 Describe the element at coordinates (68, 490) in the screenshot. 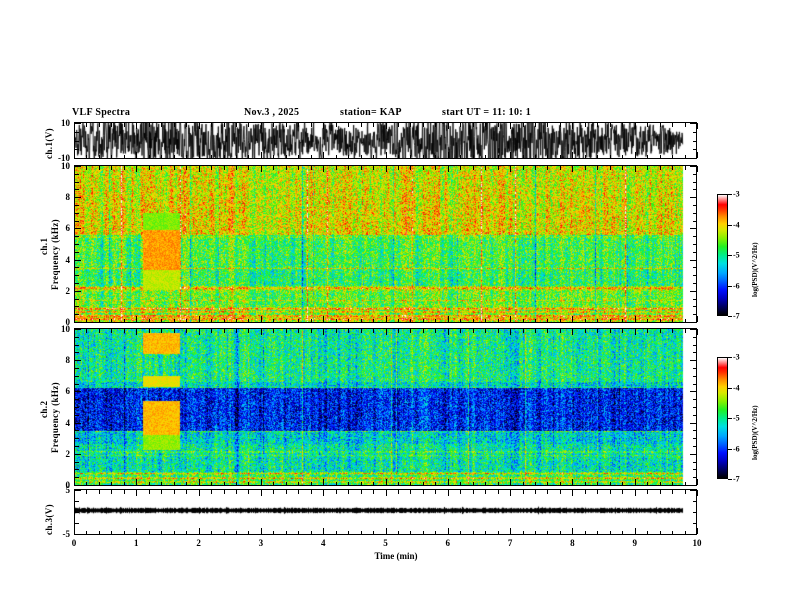

I see `ch3-wave-ytick-label: 5` at that location.